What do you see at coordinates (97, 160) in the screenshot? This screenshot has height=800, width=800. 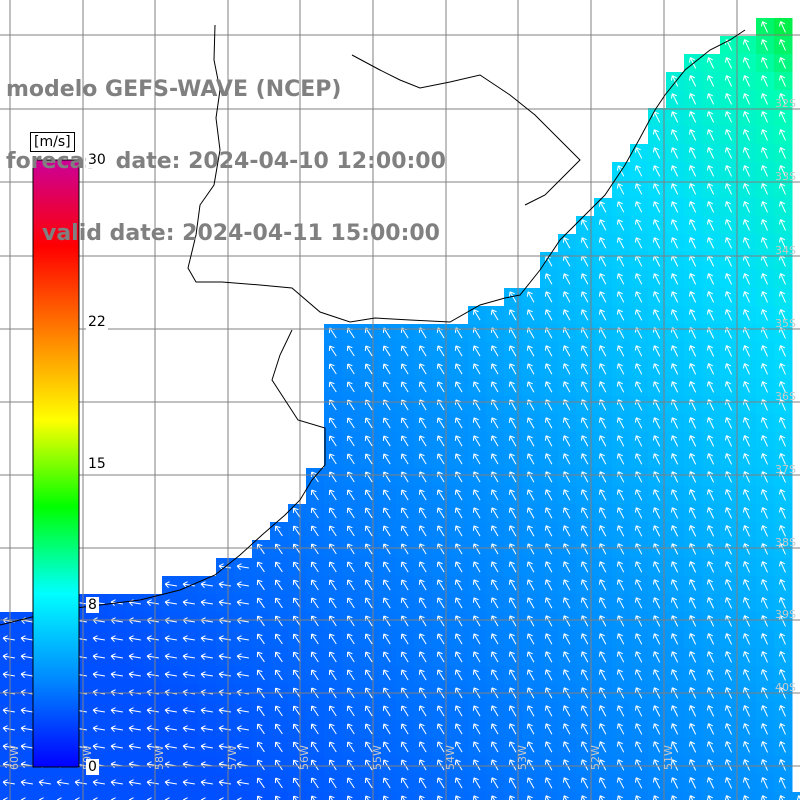 I see `colorbar-tick-label: 30` at bounding box center [97, 160].